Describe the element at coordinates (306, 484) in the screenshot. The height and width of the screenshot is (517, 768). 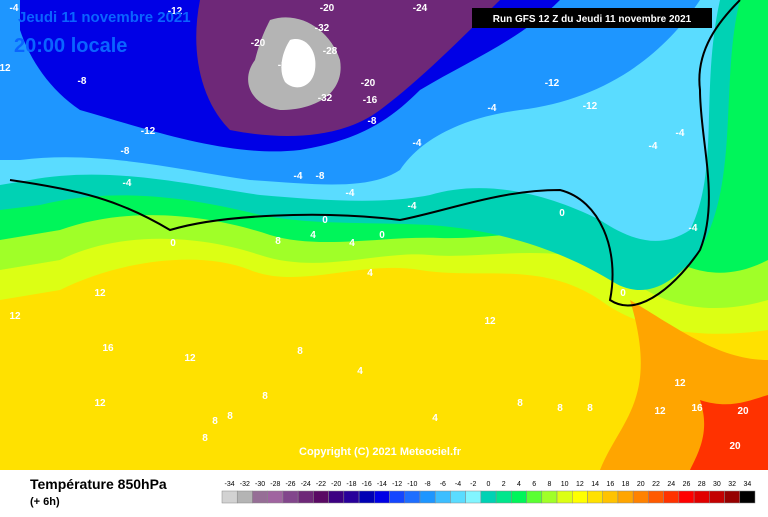
I see `scale-label: -24` at that location.